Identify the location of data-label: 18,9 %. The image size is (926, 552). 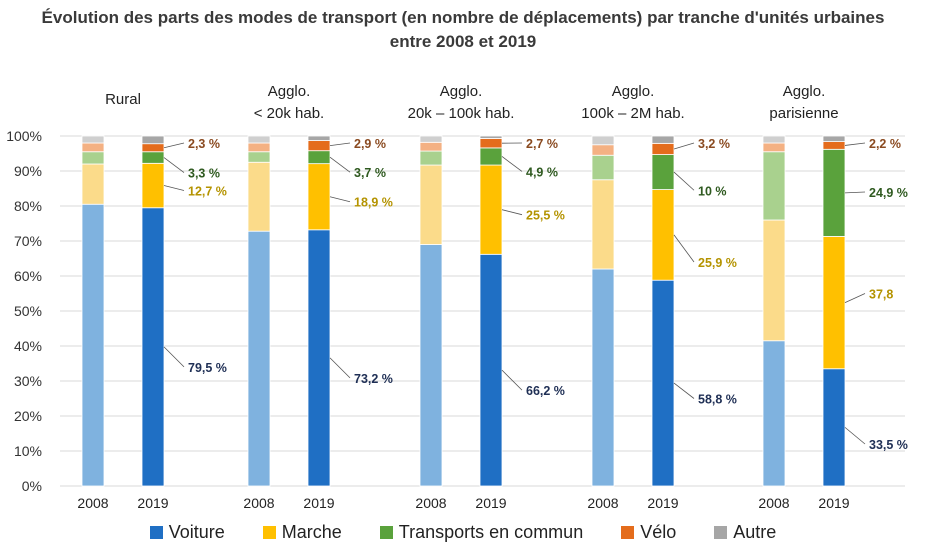
(373, 203).